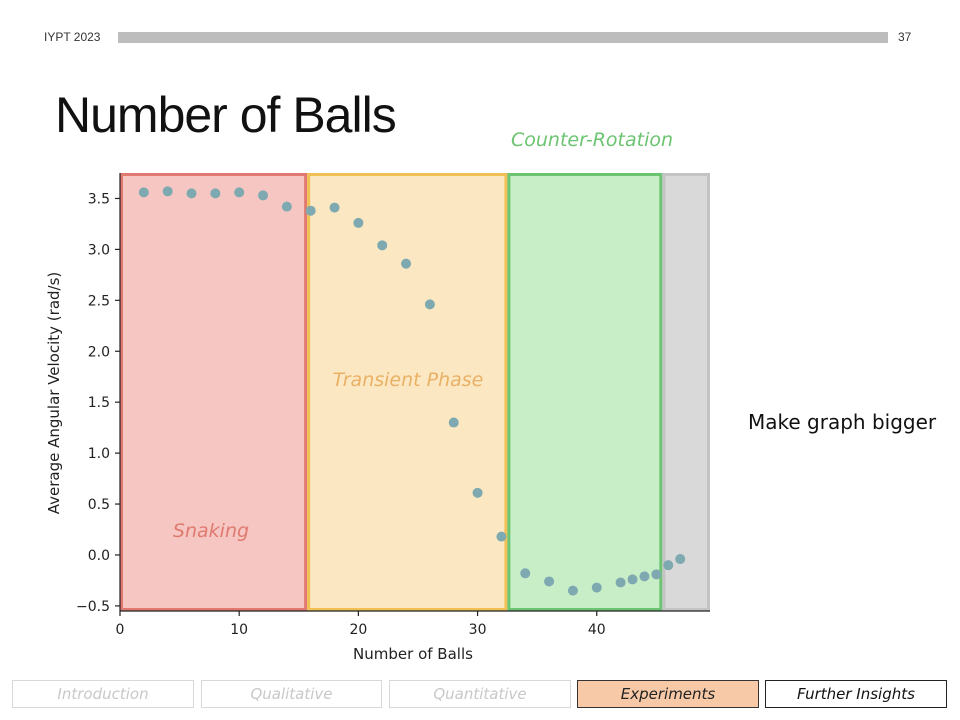 Image resolution: width=960 pixels, height=720 pixels. What do you see at coordinates (72, 37) in the screenshot?
I see `header-event-label: IYPT 2023` at bounding box center [72, 37].